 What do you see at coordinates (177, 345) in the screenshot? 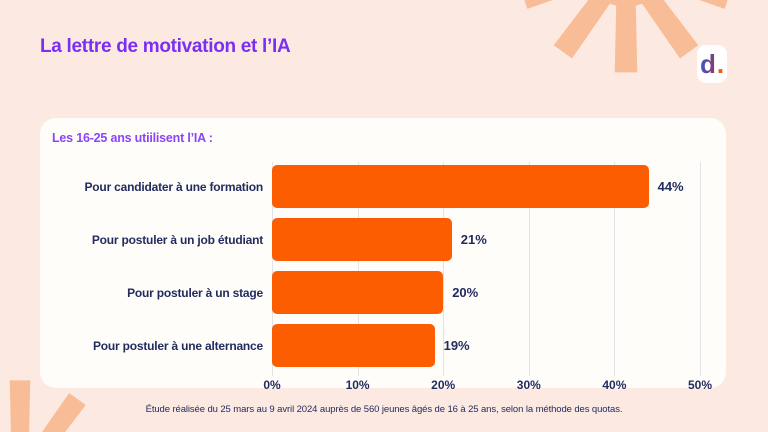
I see `bar-category-label: Pour postuler à une alternance` at bounding box center [177, 345].